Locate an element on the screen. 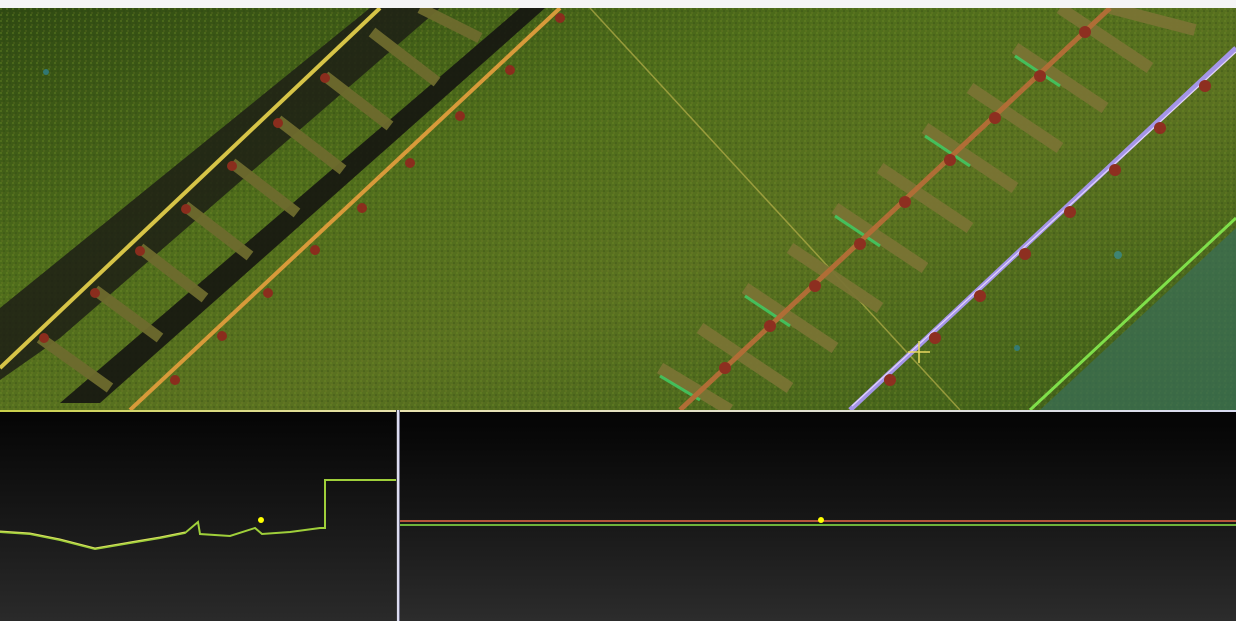 This screenshot has height=621, width=1236. window-top-strip is located at coordinates (618, 4).